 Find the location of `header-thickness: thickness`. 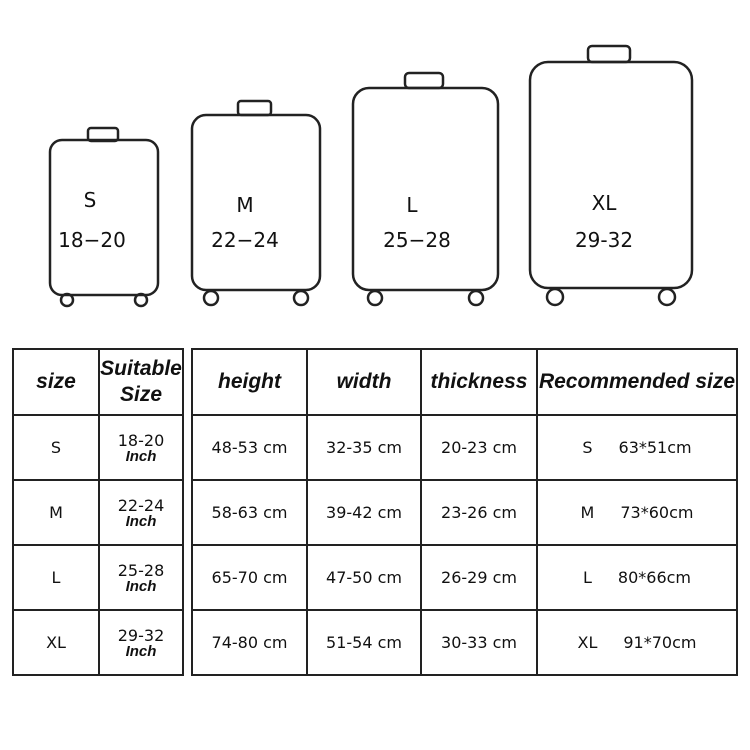

header-thickness: thickness is located at coordinates (479, 382).